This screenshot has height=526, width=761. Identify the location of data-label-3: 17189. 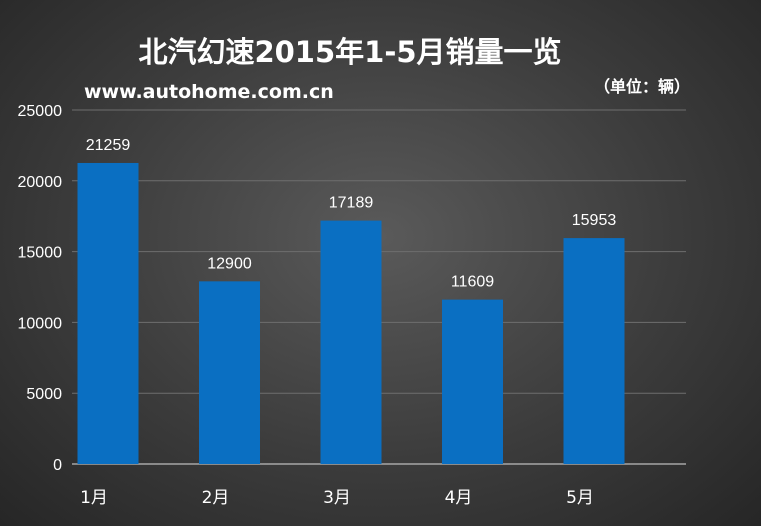
(351, 203).